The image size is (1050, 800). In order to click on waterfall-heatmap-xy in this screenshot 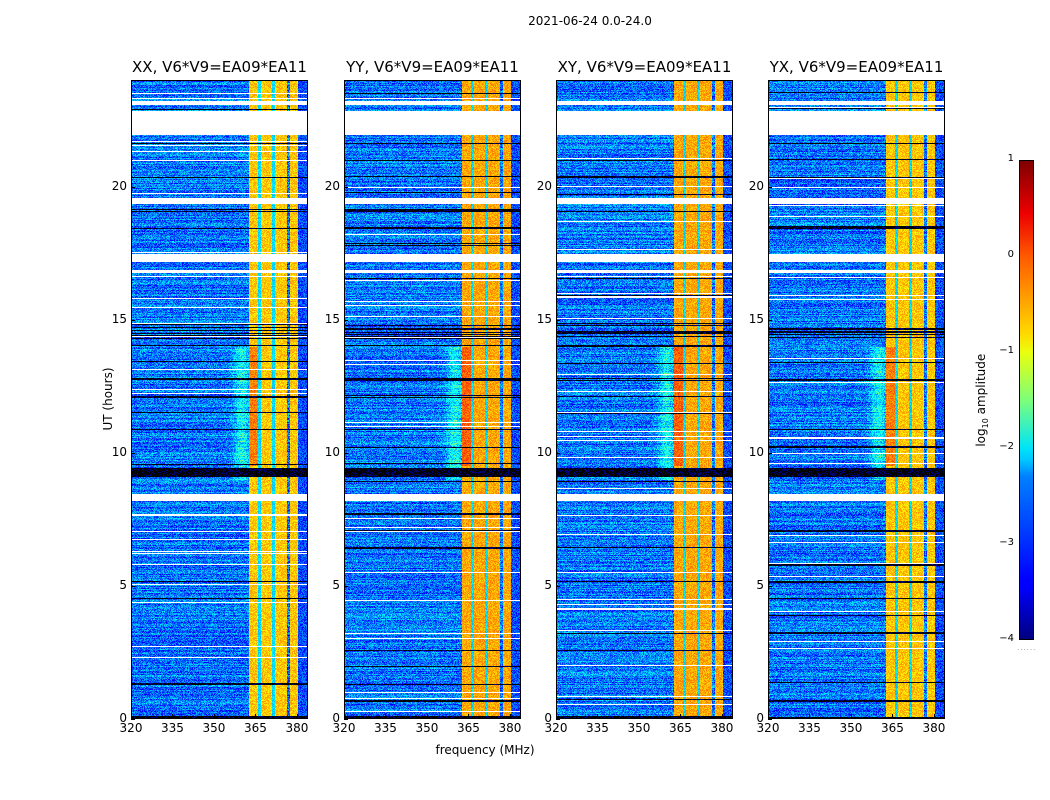, I will do `click(644, 399)`.